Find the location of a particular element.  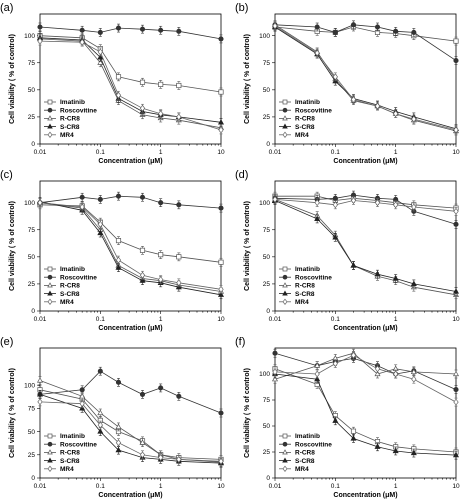

series-mr4 is located at coordinates (365, 78).